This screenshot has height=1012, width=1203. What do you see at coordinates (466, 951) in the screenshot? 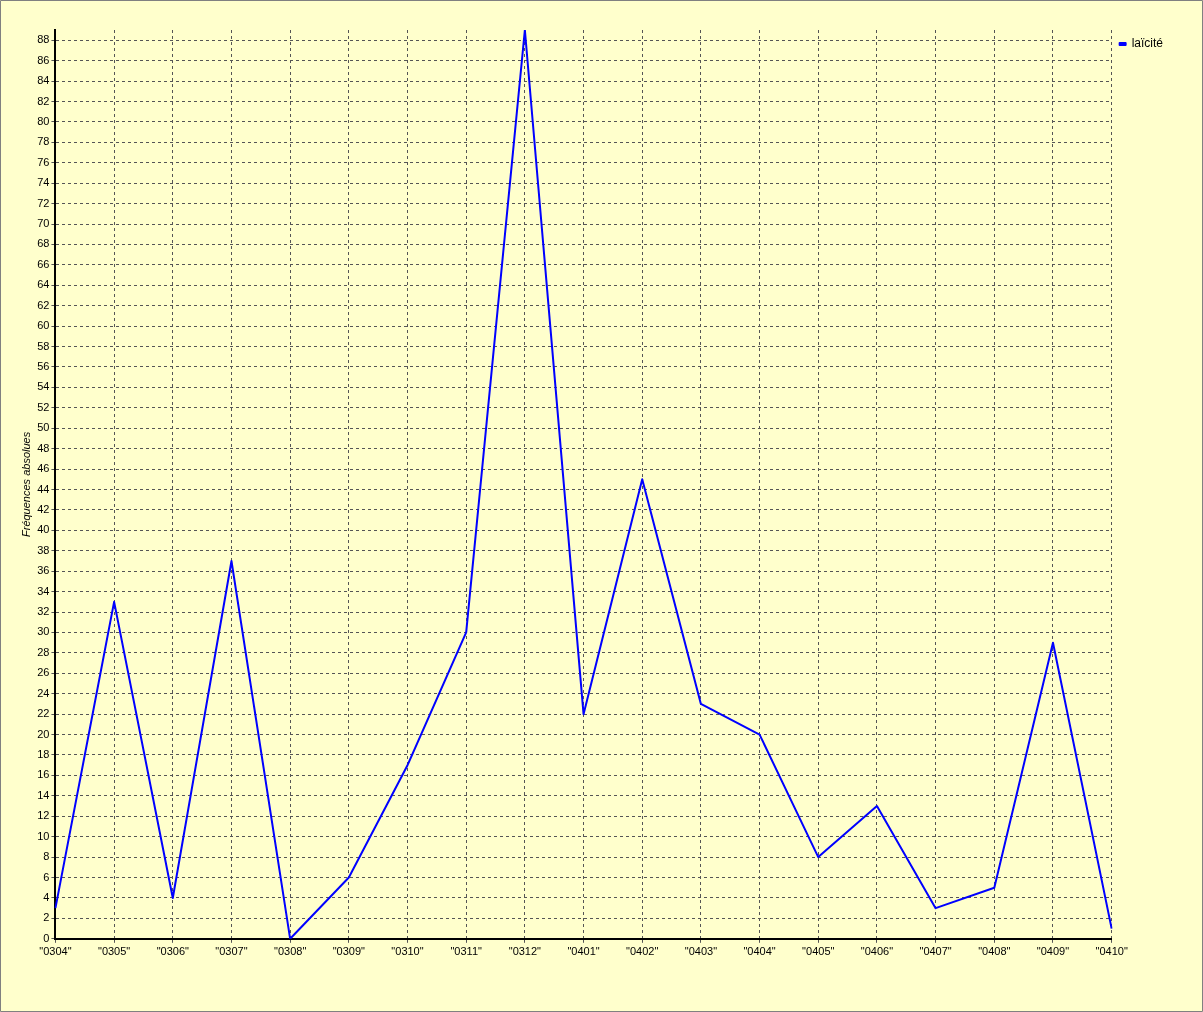
I see `x-tick-label: "0311"` at bounding box center [466, 951].